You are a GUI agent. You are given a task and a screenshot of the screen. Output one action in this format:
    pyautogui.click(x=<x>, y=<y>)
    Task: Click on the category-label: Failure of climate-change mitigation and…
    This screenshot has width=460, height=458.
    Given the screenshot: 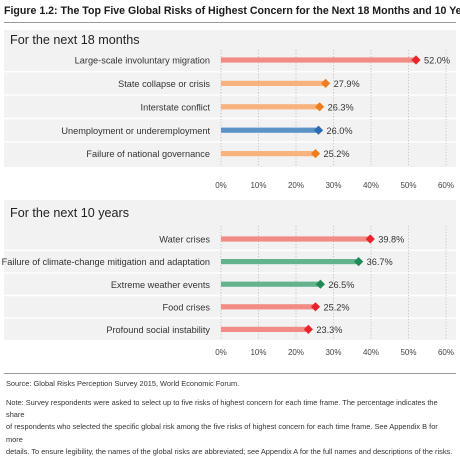 What is the action you would take?
    pyautogui.click(x=106, y=262)
    